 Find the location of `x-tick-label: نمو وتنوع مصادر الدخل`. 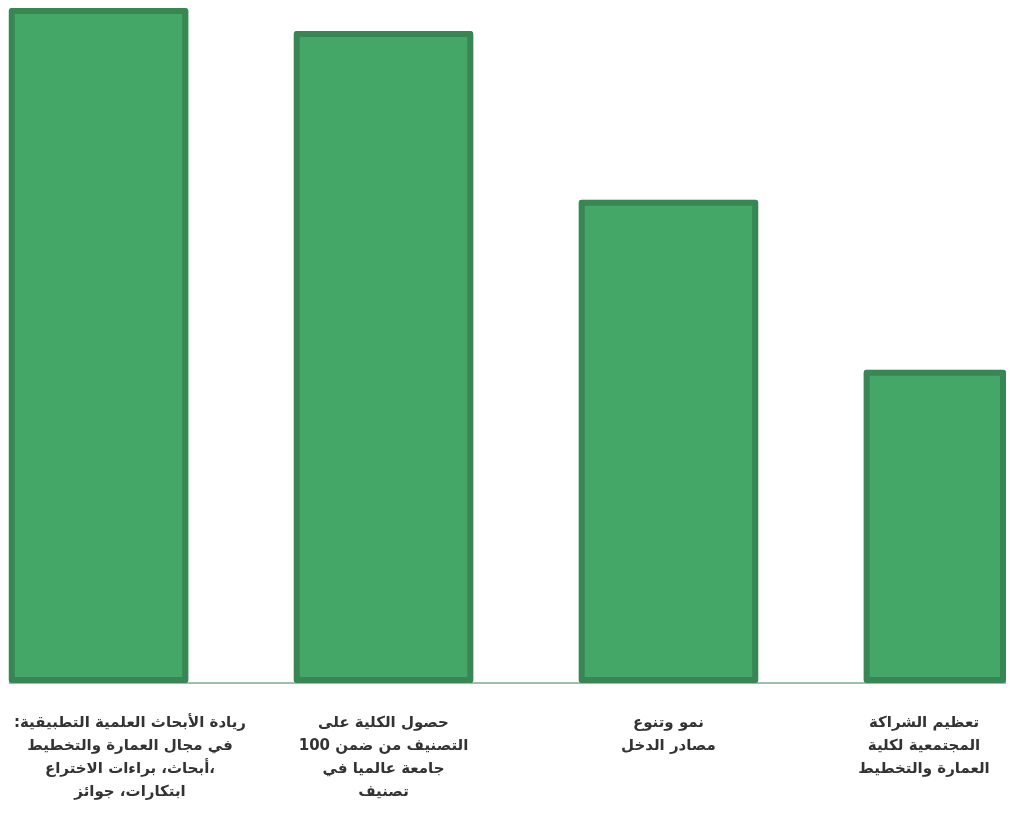

x-tick-label: نمو وتنوع مصادر الدخل is located at coordinates (668, 733).